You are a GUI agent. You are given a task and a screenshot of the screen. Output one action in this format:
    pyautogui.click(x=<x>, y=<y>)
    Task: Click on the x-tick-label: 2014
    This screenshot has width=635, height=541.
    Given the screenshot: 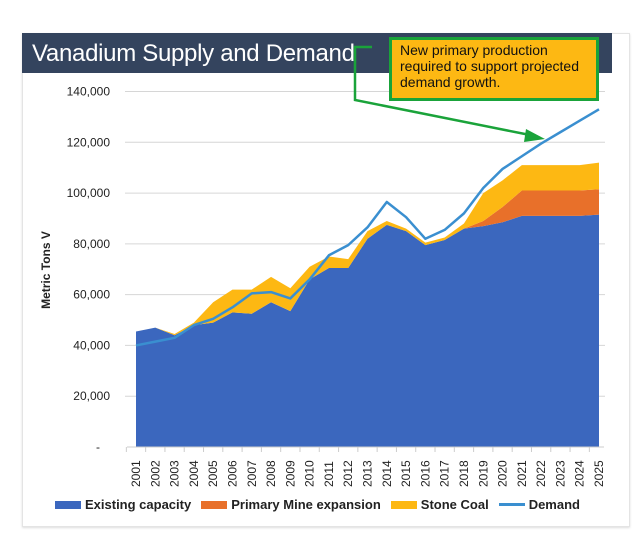 What is the action you would take?
    pyautogui.click(x=387, y=473)
    